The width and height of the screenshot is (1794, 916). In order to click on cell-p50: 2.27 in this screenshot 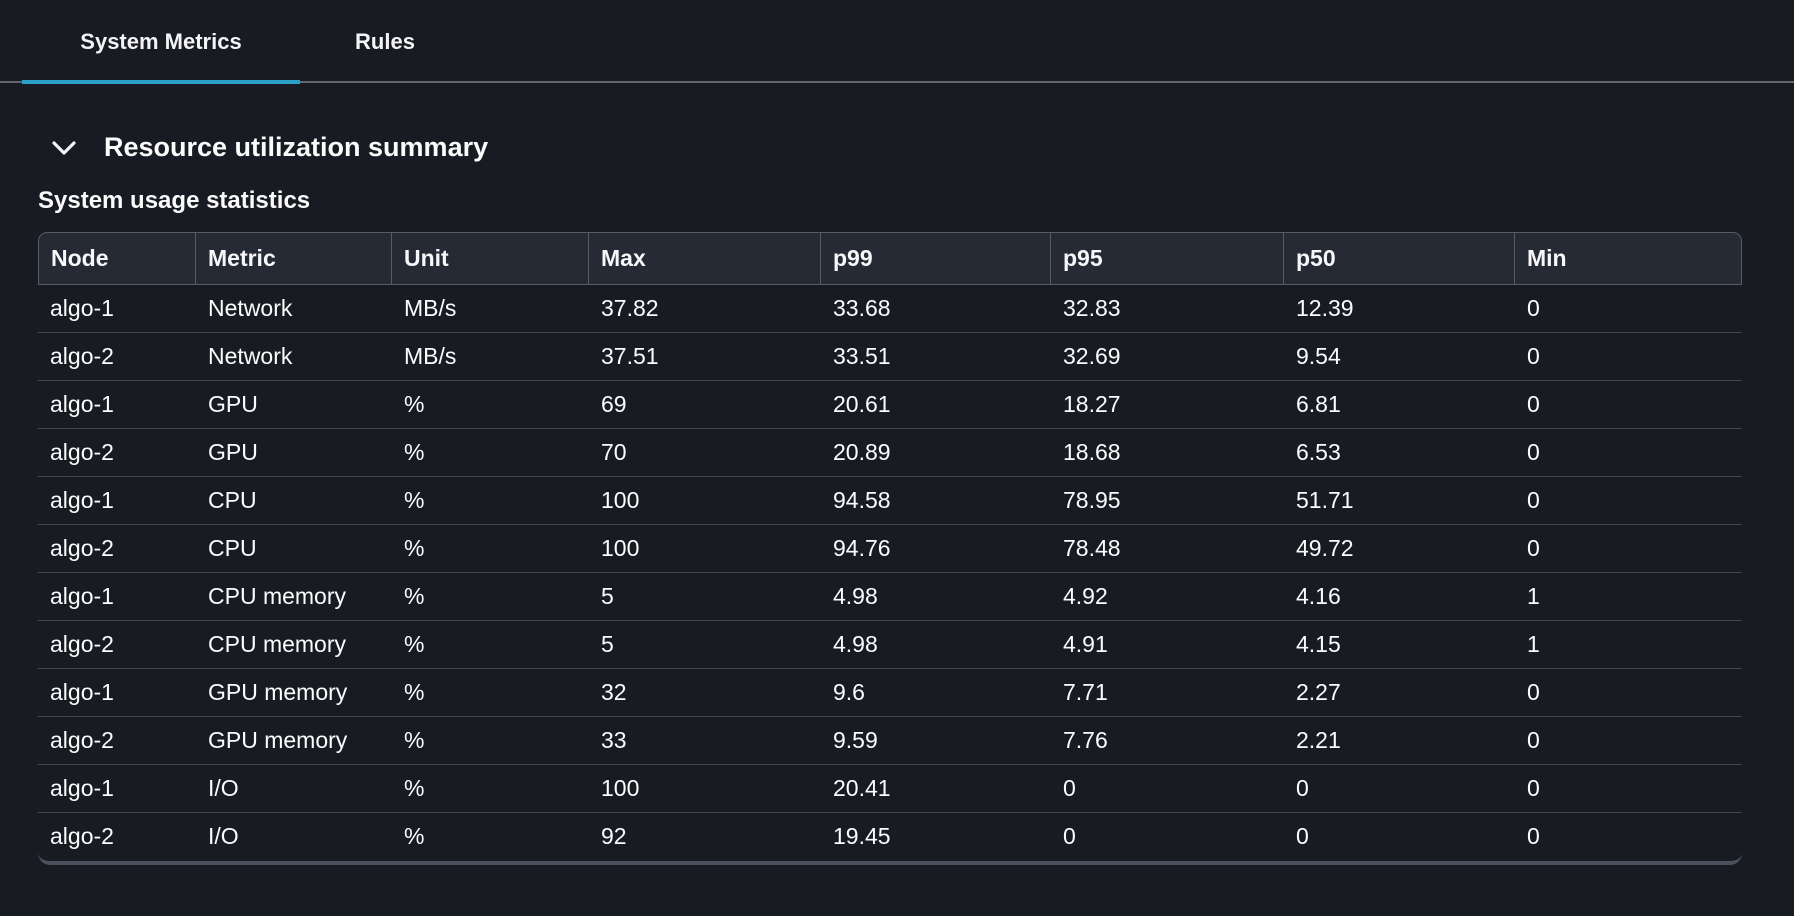, I will do `click(1399, 693)`.